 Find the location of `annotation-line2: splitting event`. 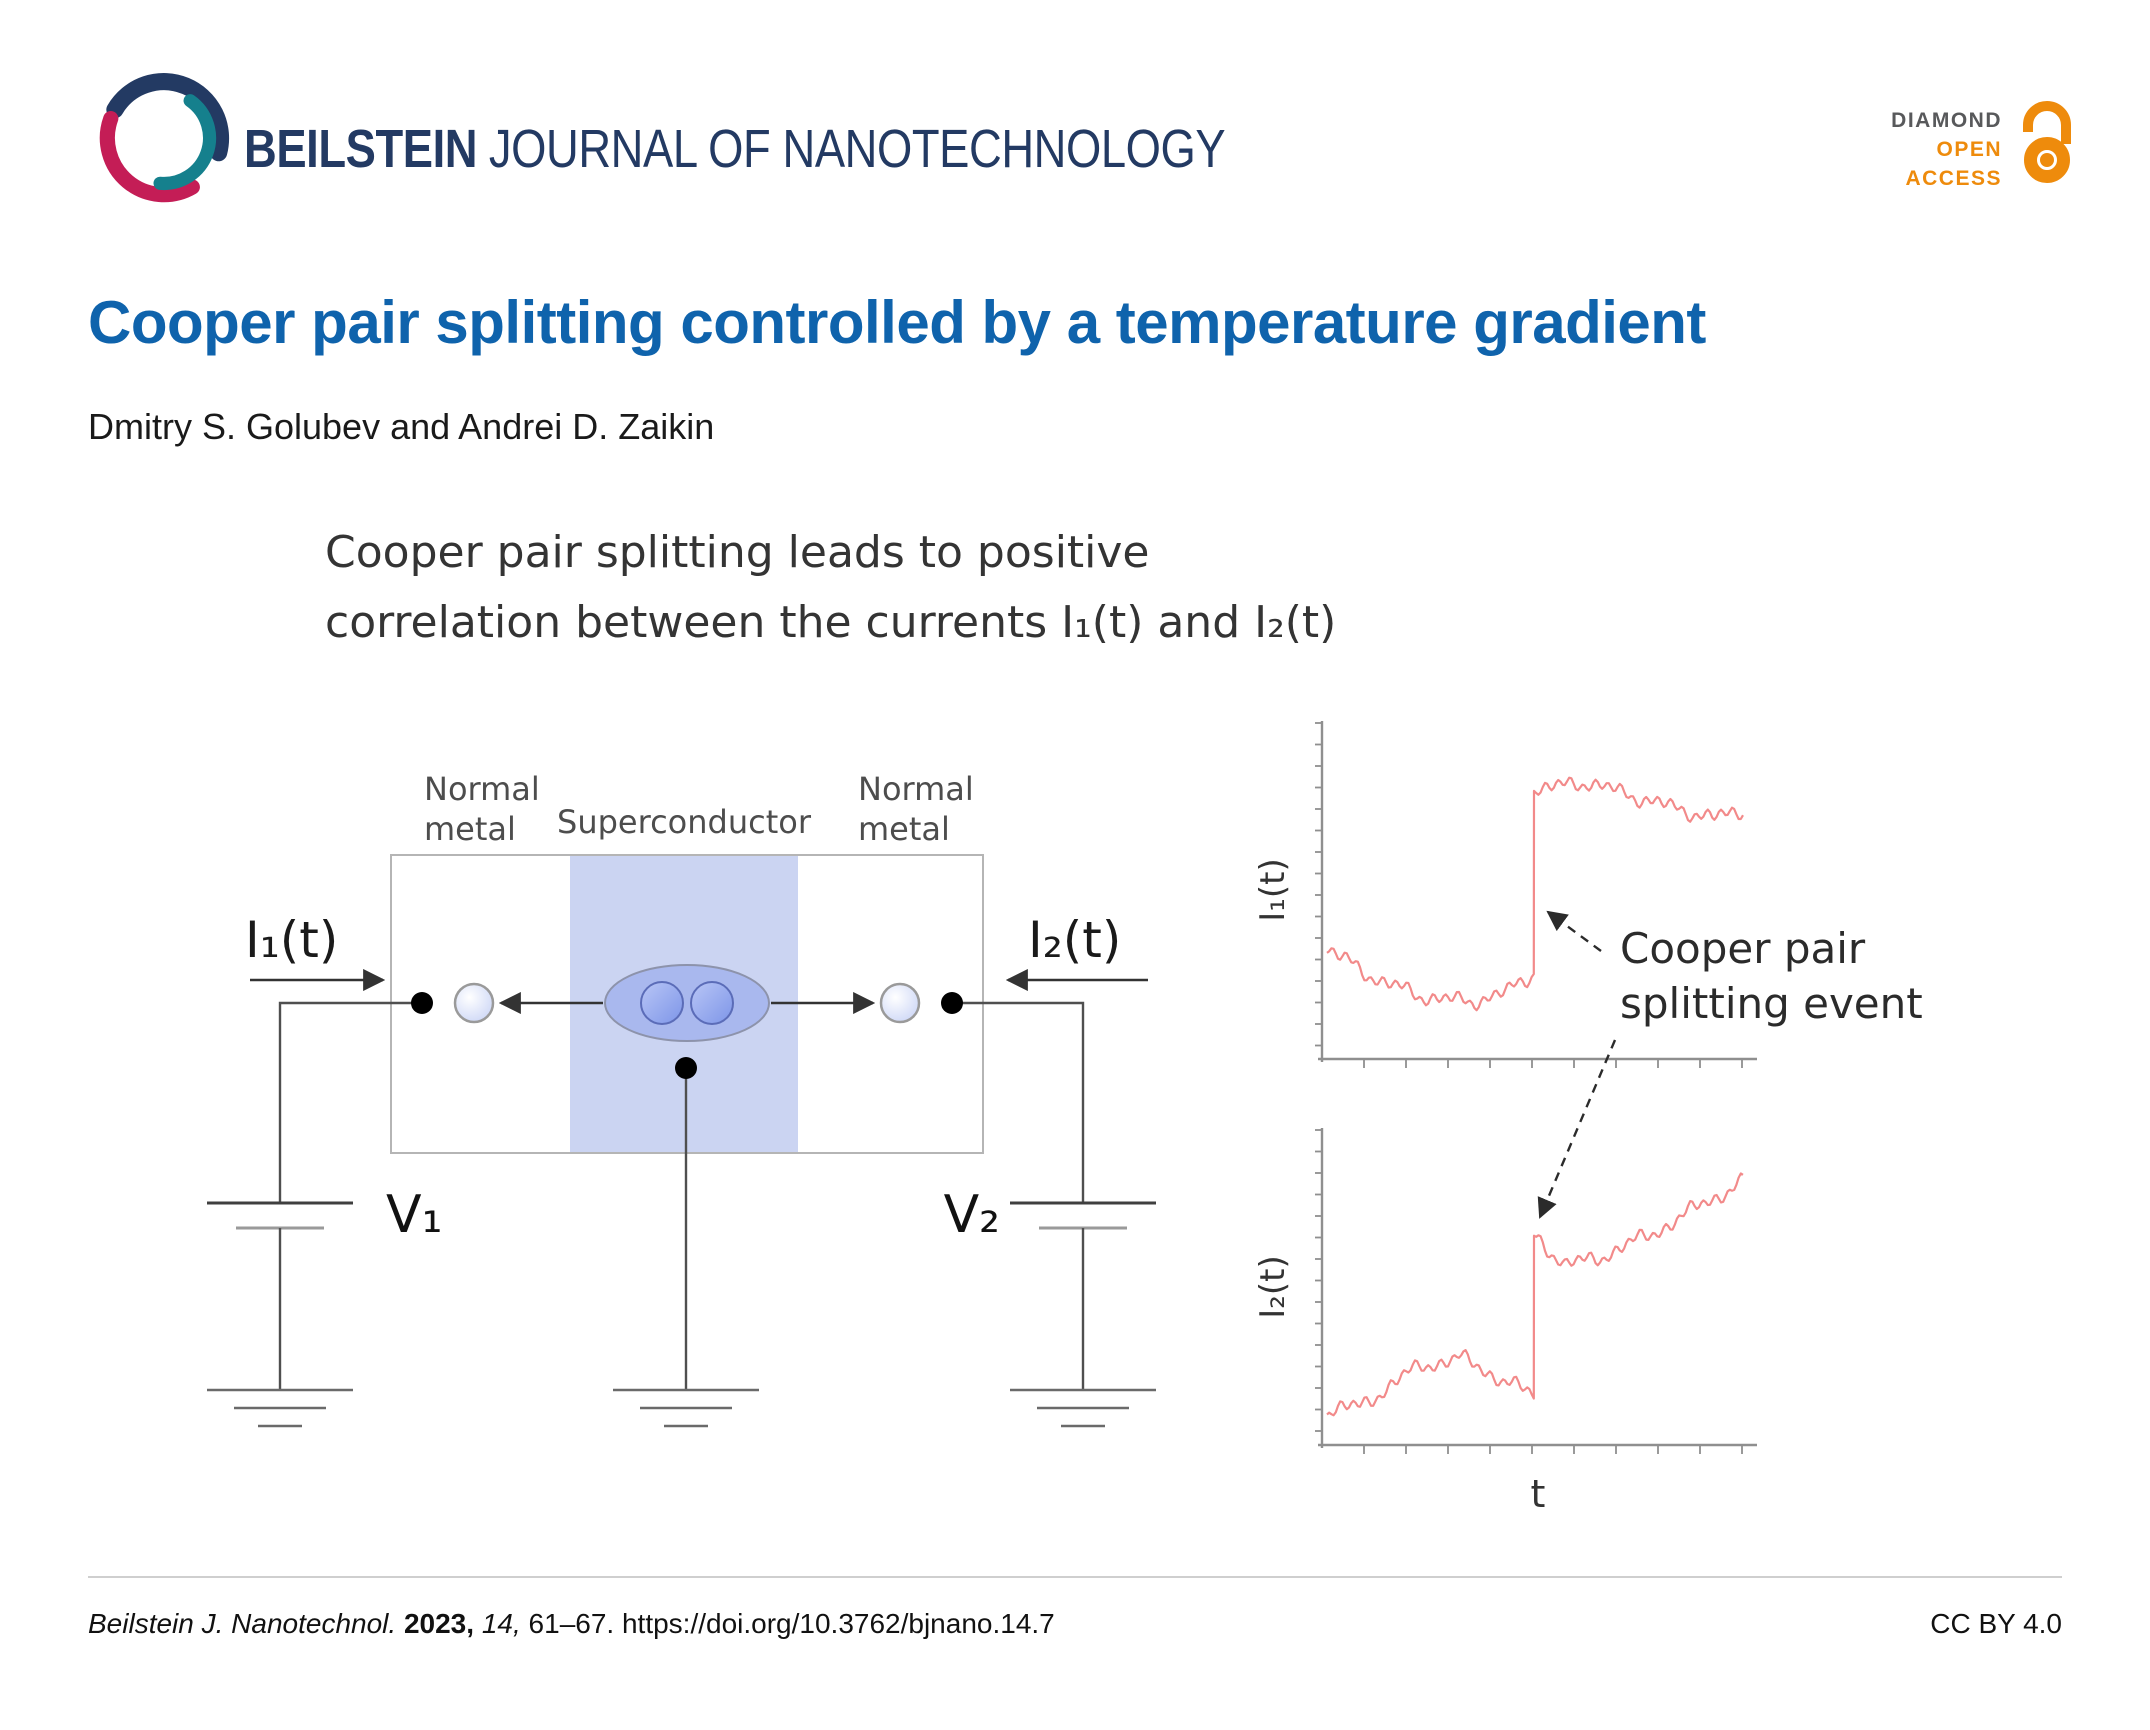

annotation-line2: splitting event is located at coordinates (1771, 1003).